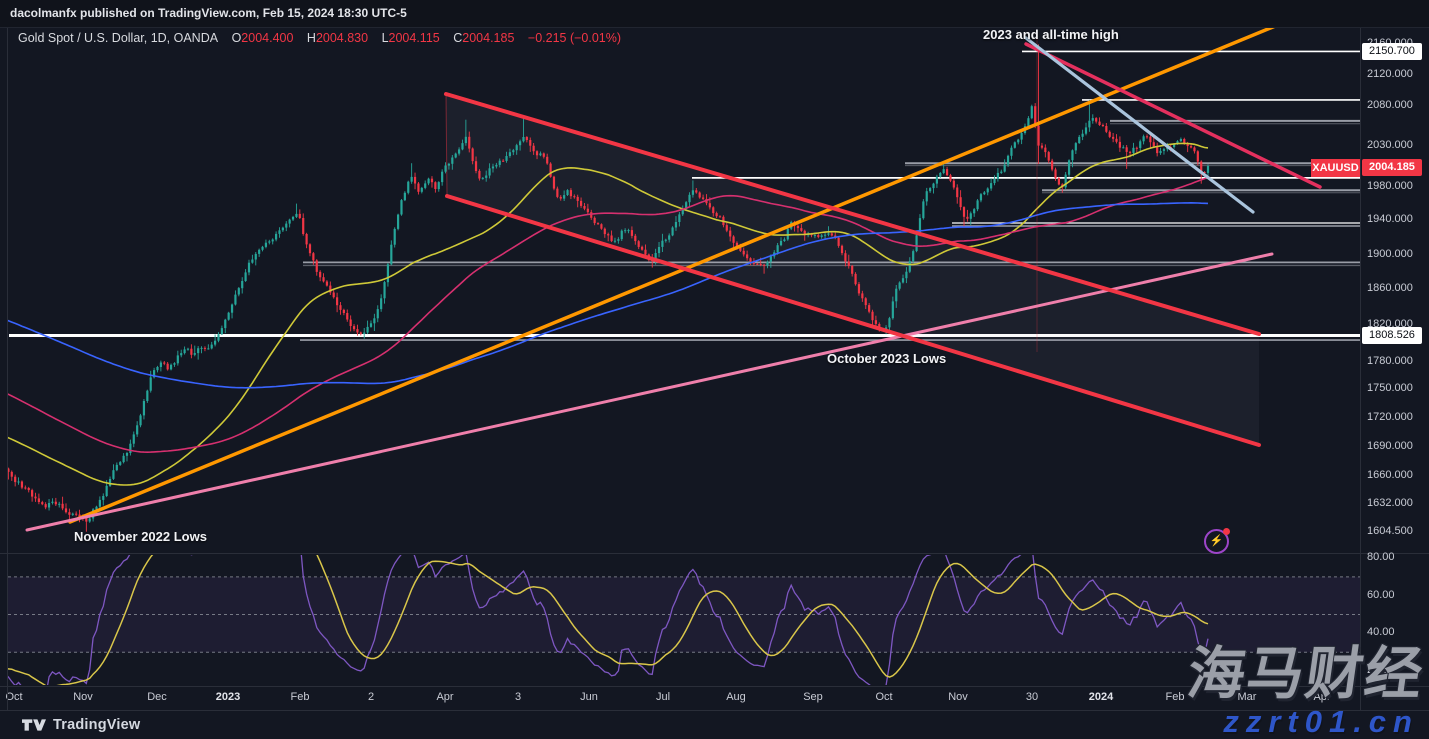 The width and height of the screenshot is (1429, 739). Describe the element at coordinates (1392, 167) in the screenshot. I see `current-price-label: 2004.185` at that location.